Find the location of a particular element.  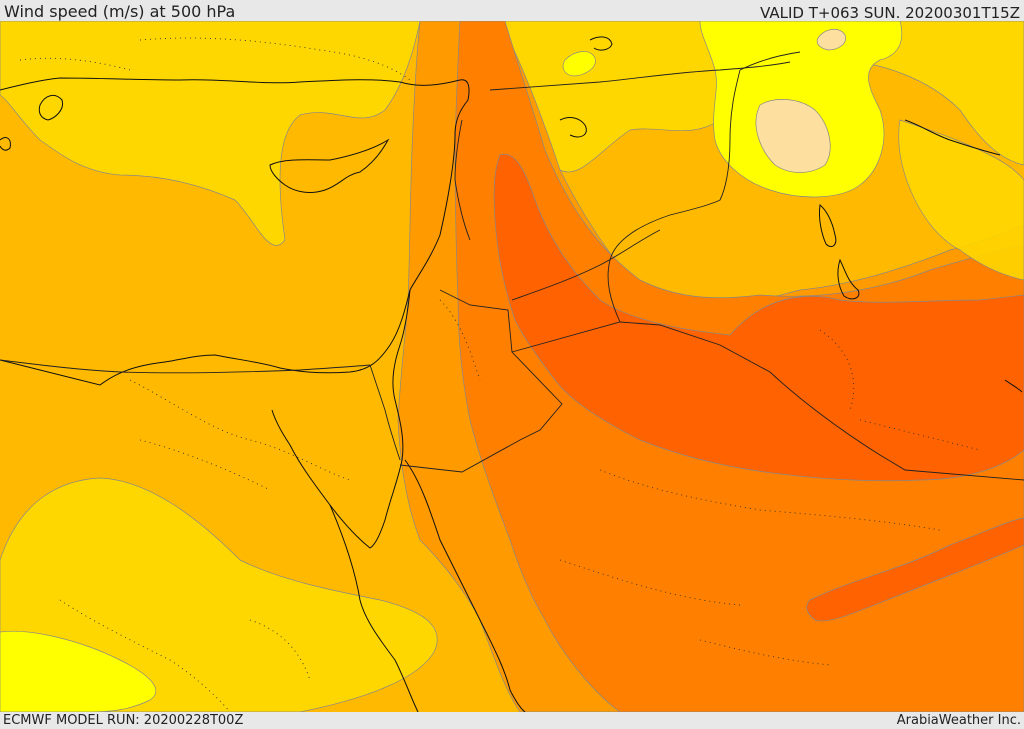

field-lightest-patch is located at coordinates (793, 136).